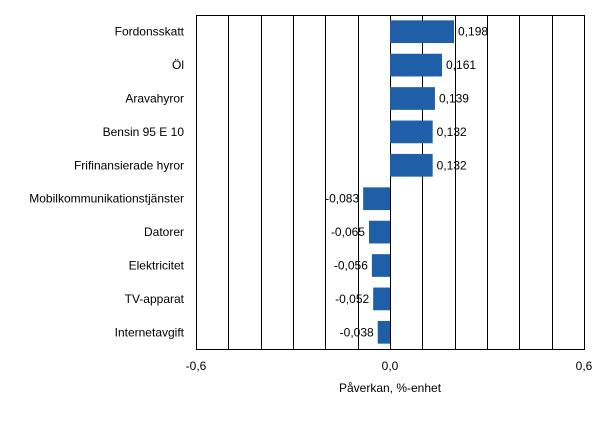 The image size is (607, 423). What do you see at coordinates (154, 99) in the screenshot?
I see `category-label: Aravahyror` at bounding box center [154, 99].